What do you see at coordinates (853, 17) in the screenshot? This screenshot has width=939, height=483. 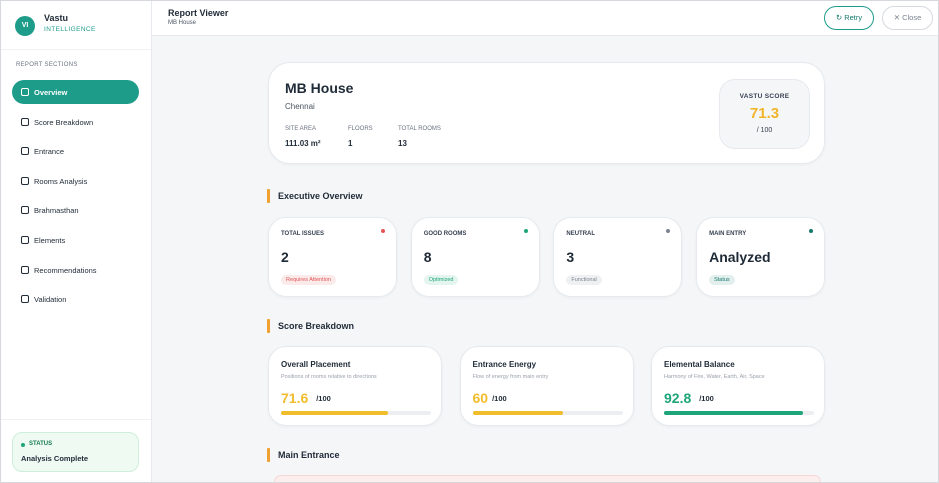 I see `retry-label: Retry` at bounding box center [853, 17].